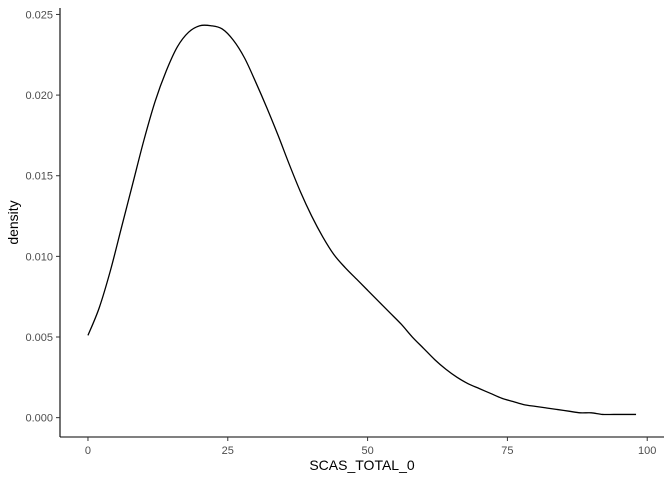  Describe the element at coordinates (39, 419) in the screenshot. I see `y-tick-label: 0.000` at that location.